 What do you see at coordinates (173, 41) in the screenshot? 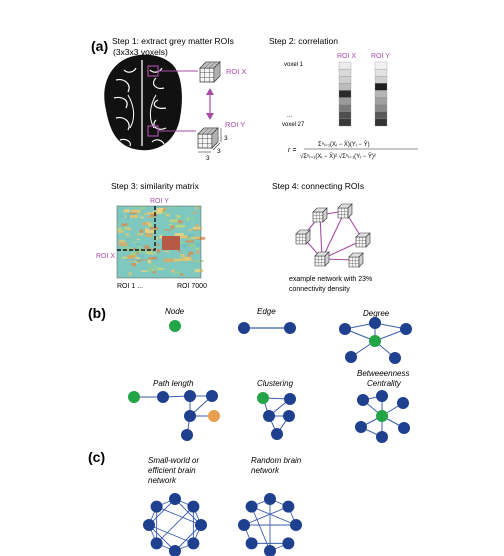
I see `step1-title: Step 1: extract grey matter ROIs` at bounding box center [173, 41].